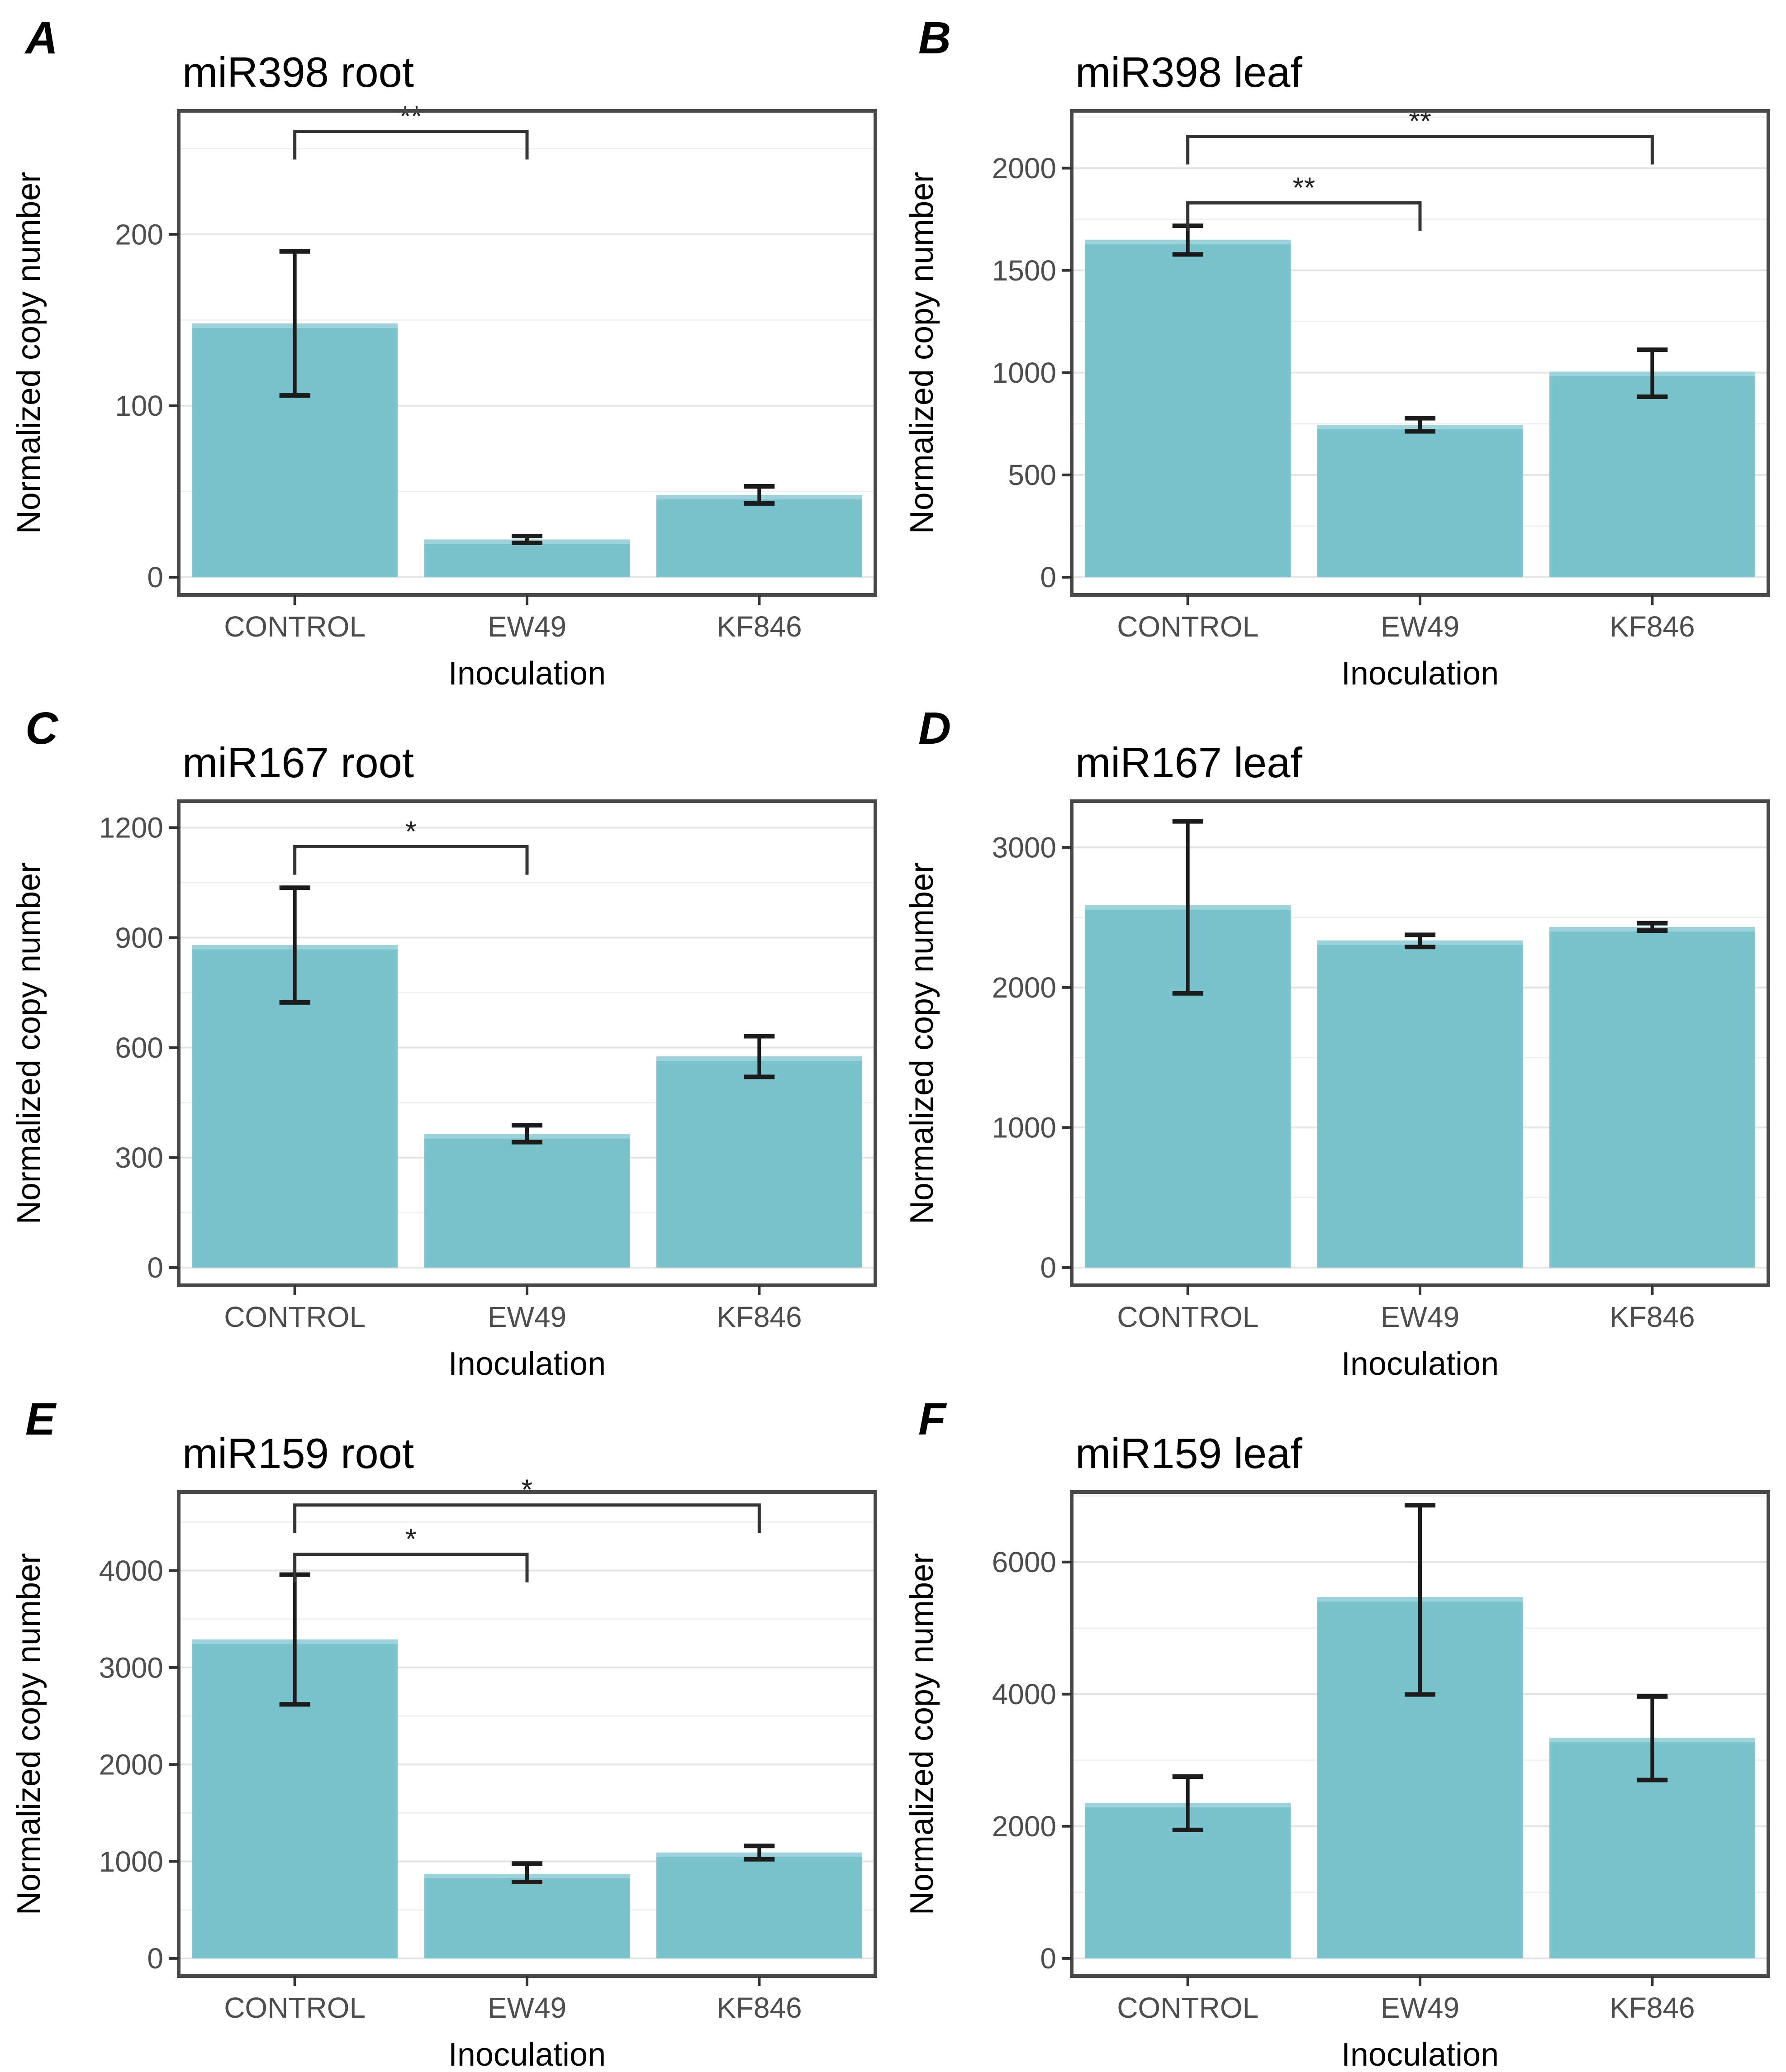  What do you see at coordinates (139, 1047) in the screenshot?
I see `y-tick-label: 600` at bounding box center [139, 1047].